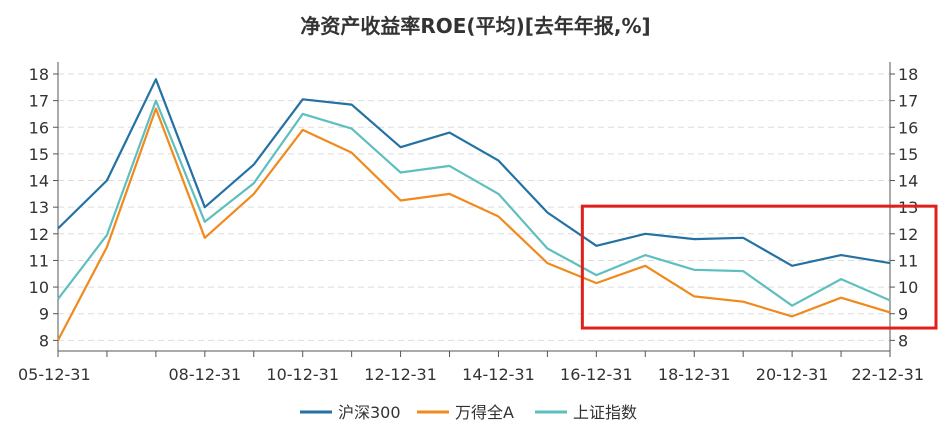  I want to click on highlight-box, so click(759, 267).